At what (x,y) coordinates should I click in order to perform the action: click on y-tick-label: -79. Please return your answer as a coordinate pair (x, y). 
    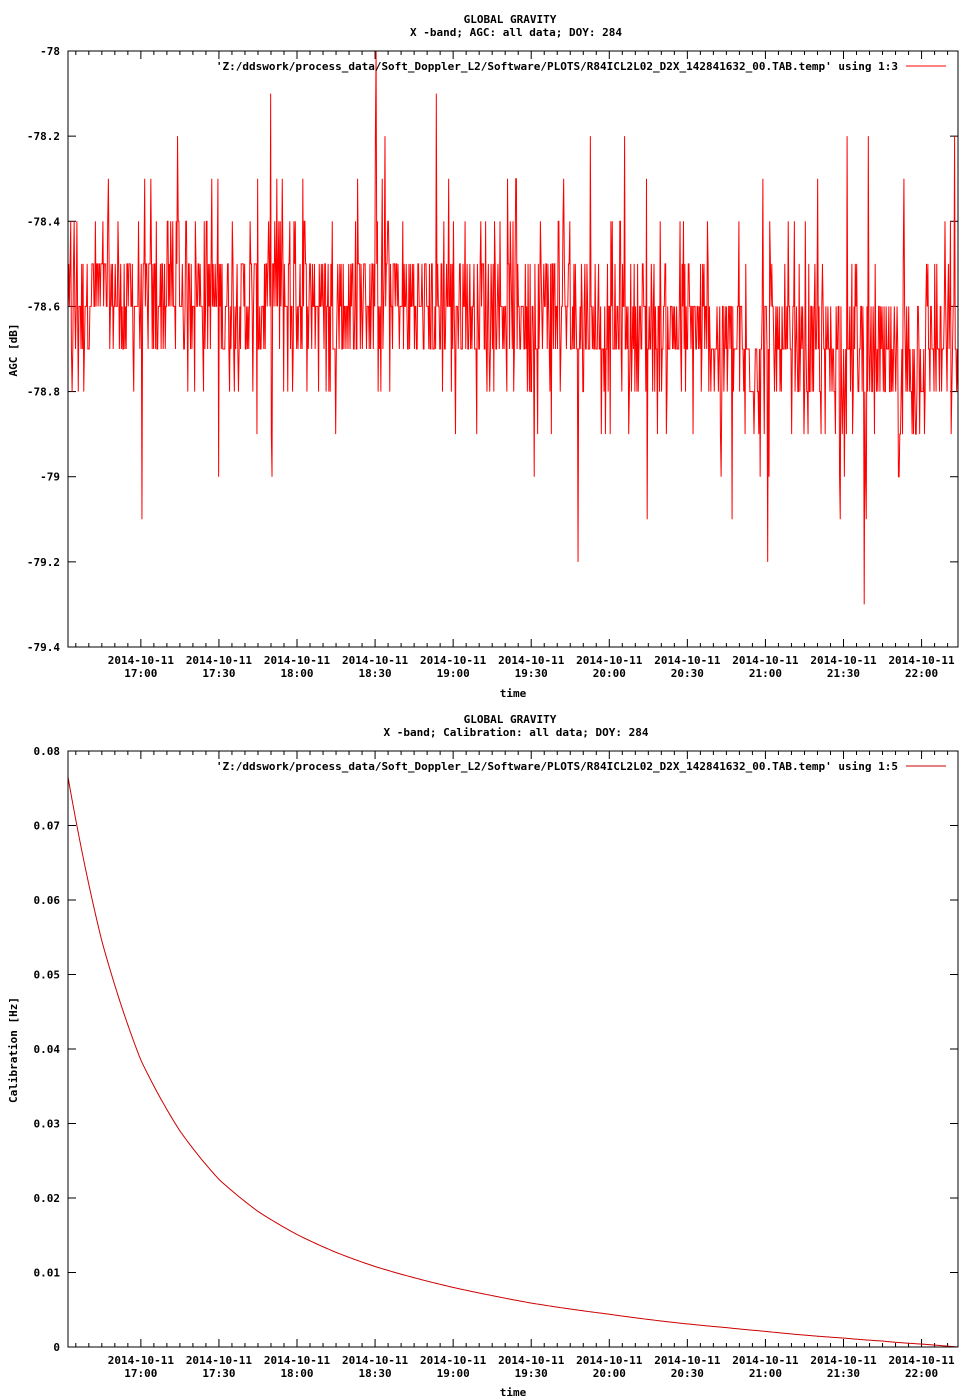
    Looking at the image, I should click on (50, 477).